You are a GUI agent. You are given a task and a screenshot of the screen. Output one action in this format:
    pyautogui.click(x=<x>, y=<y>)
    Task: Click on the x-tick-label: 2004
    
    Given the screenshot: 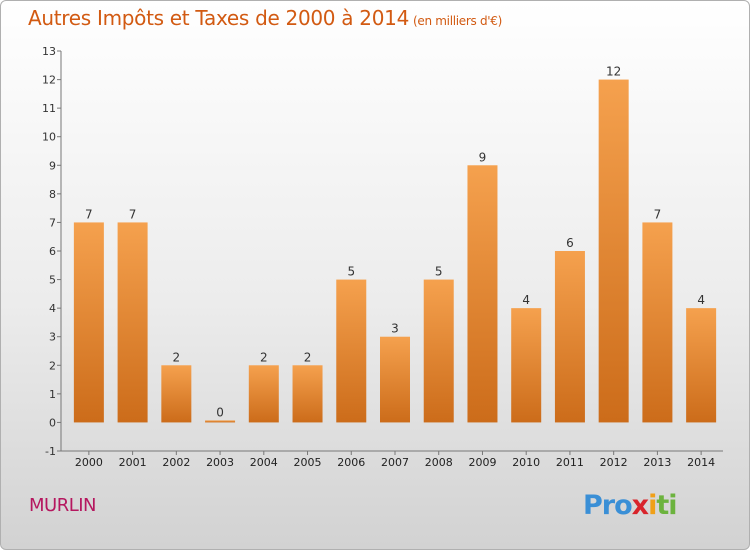 What is the action you would take?
    pyautogui.click(x=264, y=462)
    